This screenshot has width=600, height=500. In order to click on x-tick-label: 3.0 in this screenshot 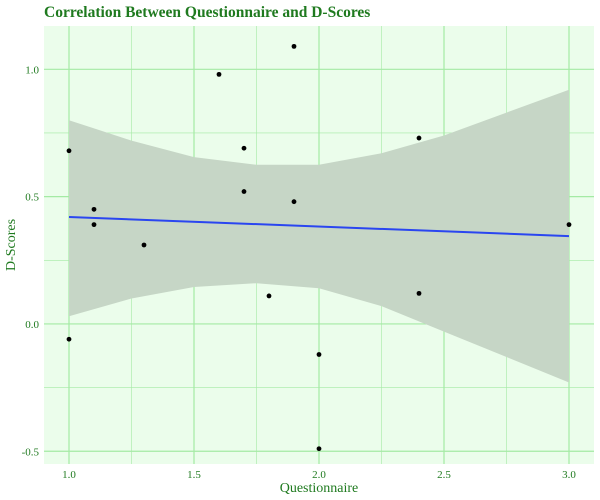, I will do `click(569, 475)`.